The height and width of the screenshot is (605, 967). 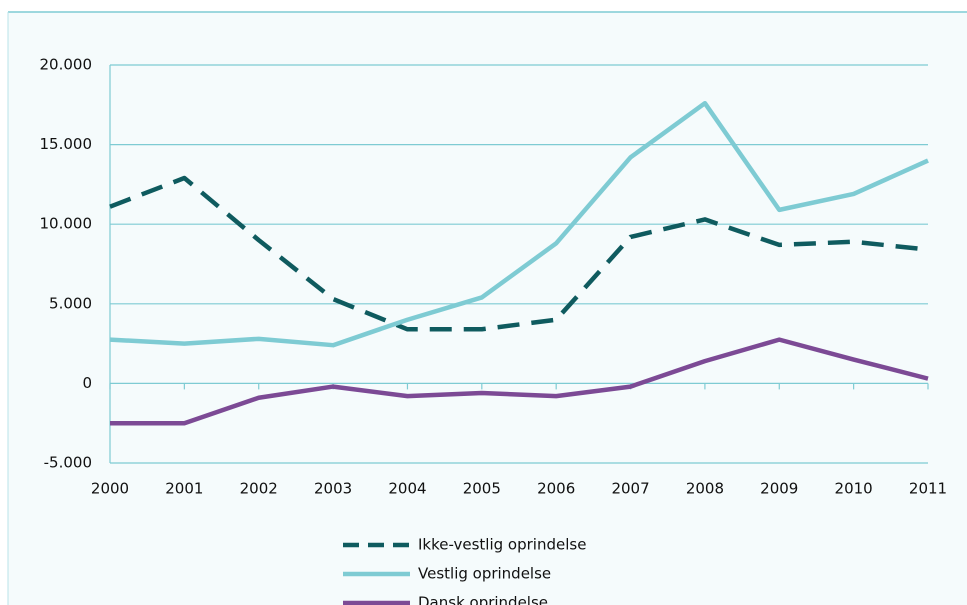 I want to click on y-tick-label: 10.000, so click(x=66, y=224).